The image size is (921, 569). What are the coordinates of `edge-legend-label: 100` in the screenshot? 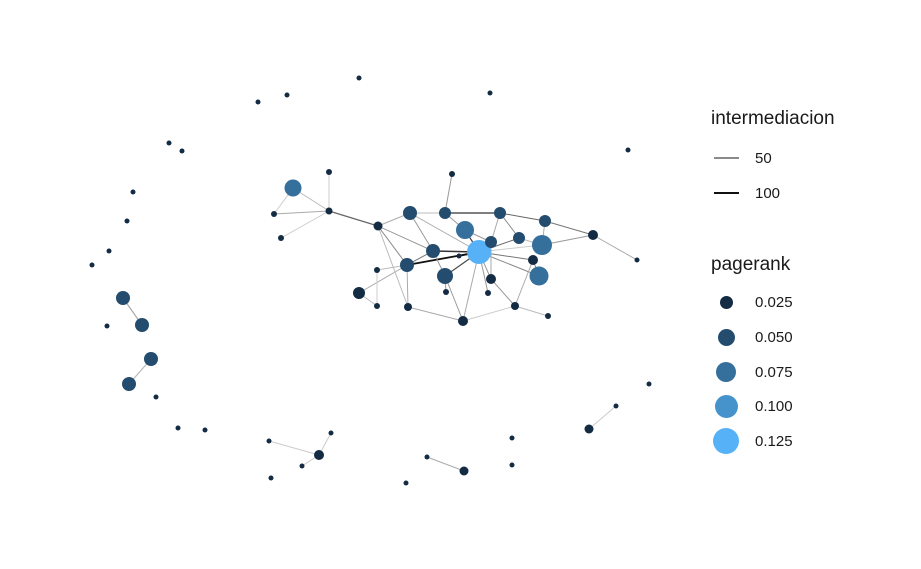 It's located at (768, 193).